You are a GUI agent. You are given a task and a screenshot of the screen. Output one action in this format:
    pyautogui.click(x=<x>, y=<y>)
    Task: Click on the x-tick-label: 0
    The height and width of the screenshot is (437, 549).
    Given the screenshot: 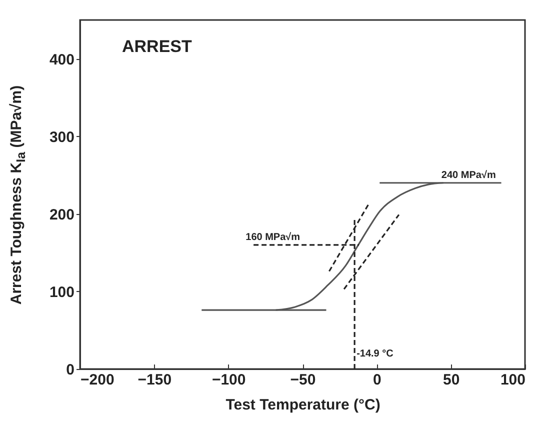 What is the action you would take?
    pyautogui.click(x=377, y=380)
    